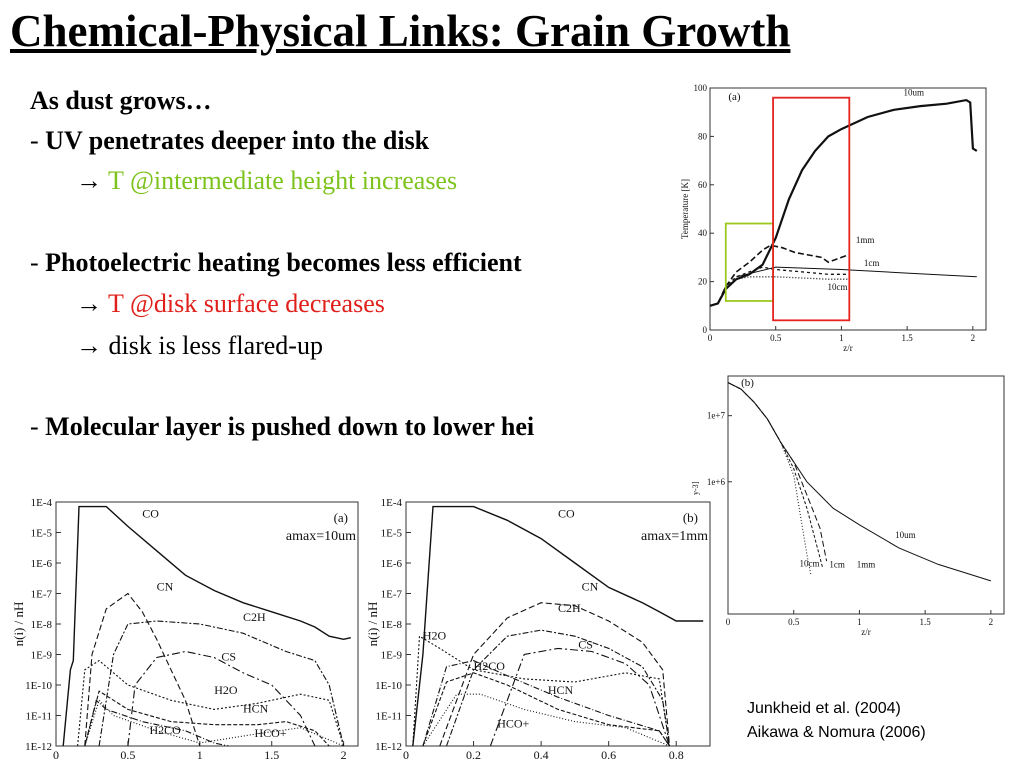 The height and width of the screenshot is (768, 1024). I want to click on temperature-y-axis-label: Temperature [K], so click(685, 209).